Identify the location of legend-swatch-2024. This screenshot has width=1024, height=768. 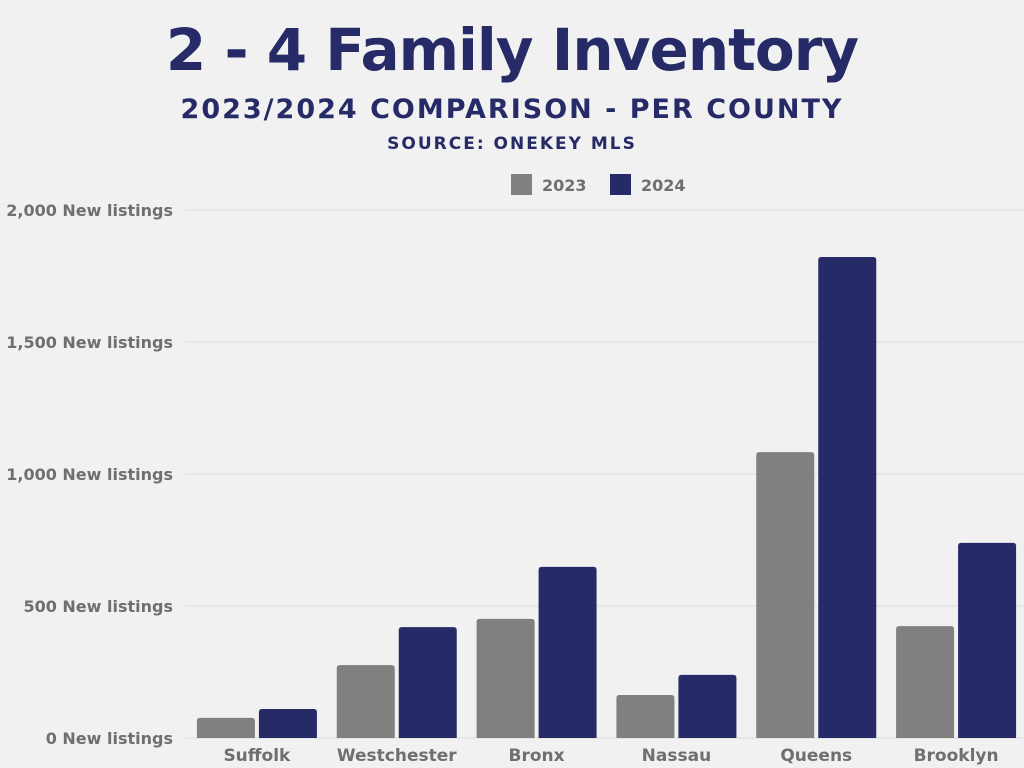
(620, 184).